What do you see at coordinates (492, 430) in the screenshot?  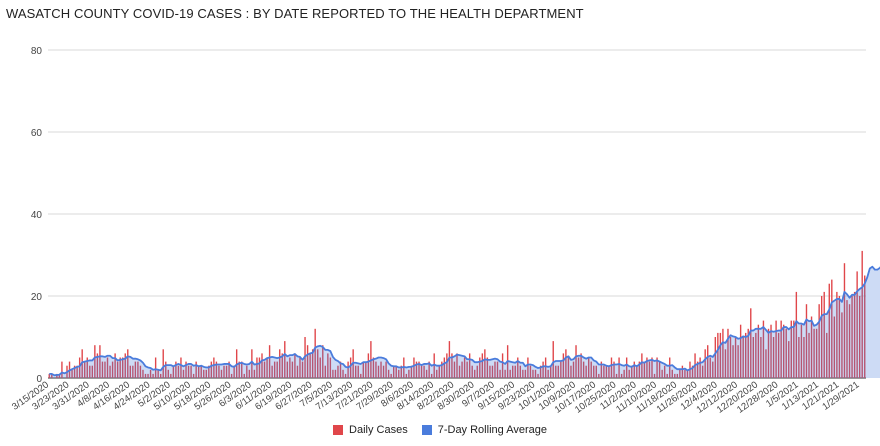 I see `legend-label-rolling-average: 7-Day Rolling Average` at bounding box center [492, 430].